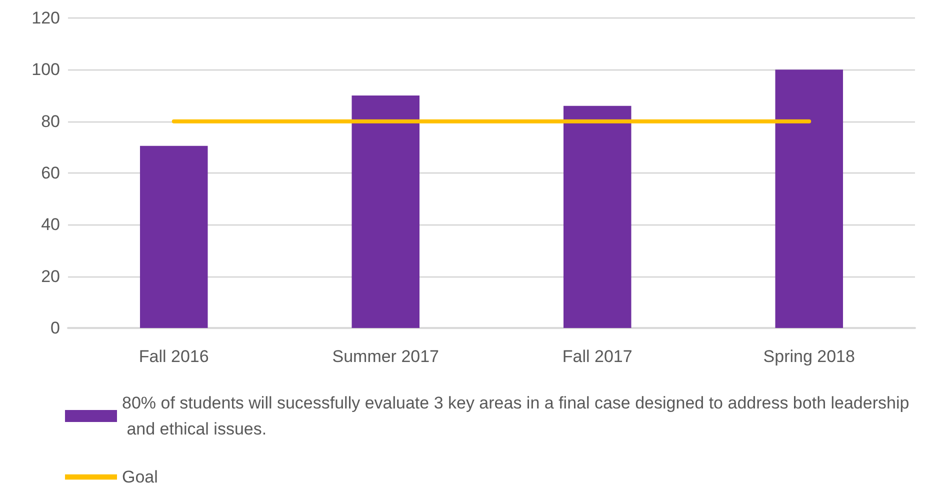  What do you see at coordinates (55, 328) in the screenshot?
I see `y-tick-label: 0` at bounding box center [55, 328].